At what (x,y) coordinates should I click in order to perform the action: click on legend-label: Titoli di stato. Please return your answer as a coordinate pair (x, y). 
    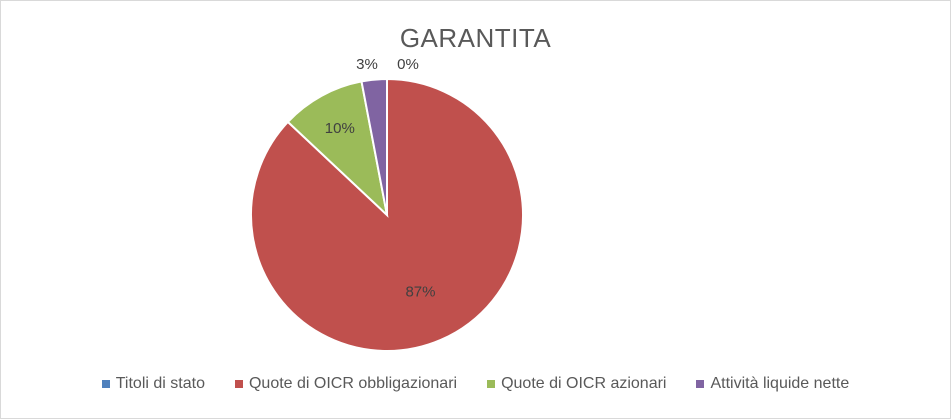
    Looking at the image, I should click on (160, 383).